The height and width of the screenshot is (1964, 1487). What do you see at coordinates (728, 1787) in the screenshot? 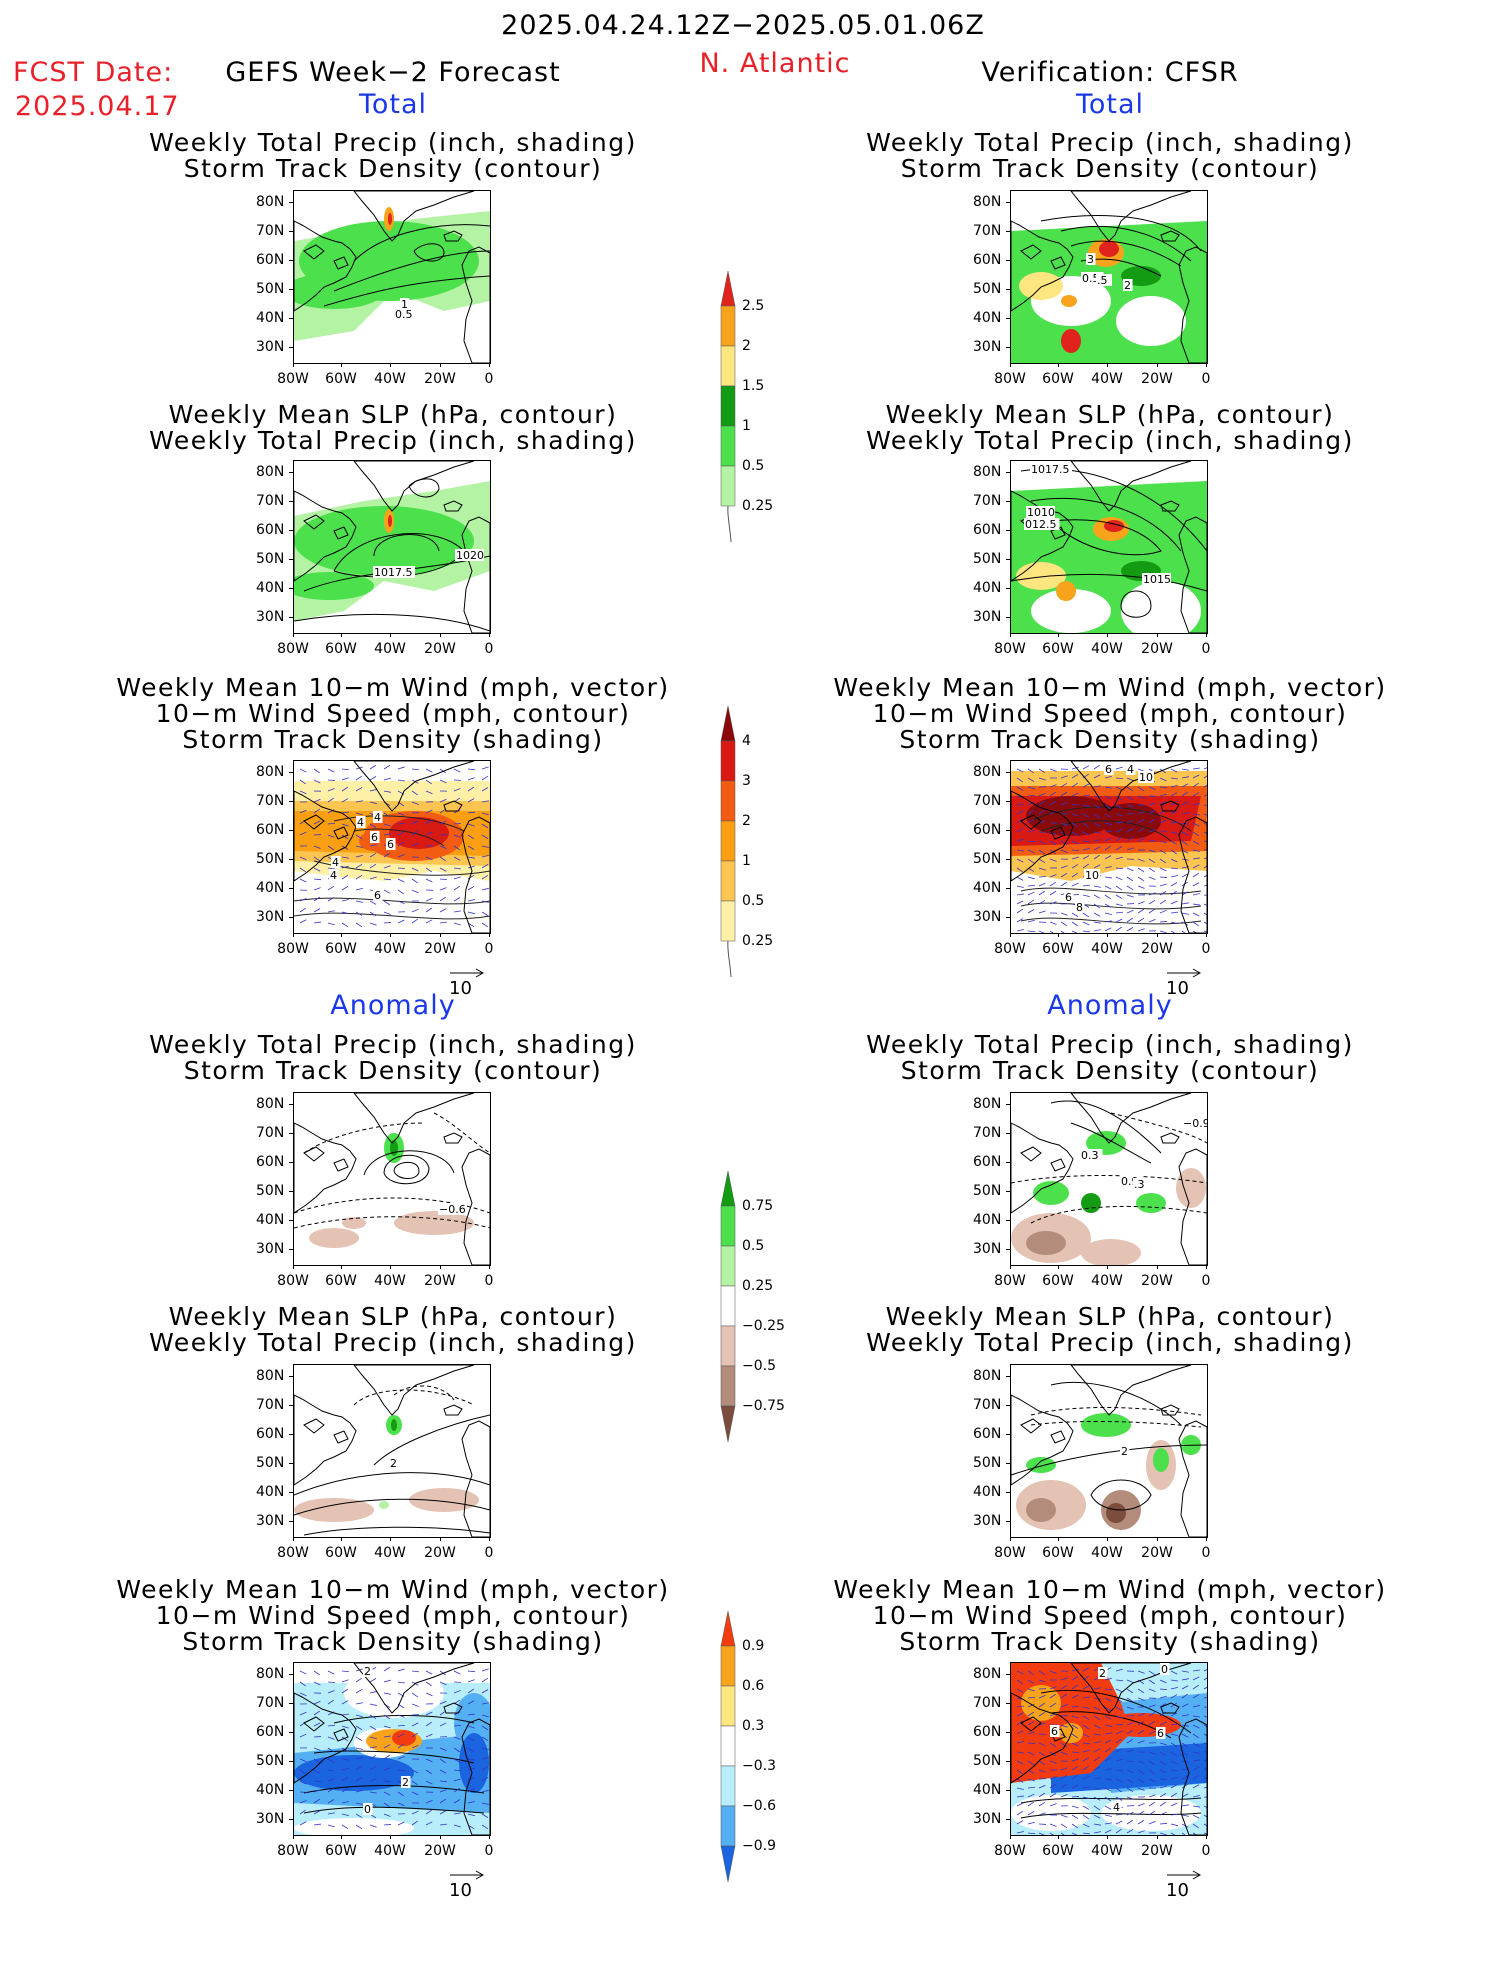
I see `colorbar-track-anom` at bounding box center [728, 1787].